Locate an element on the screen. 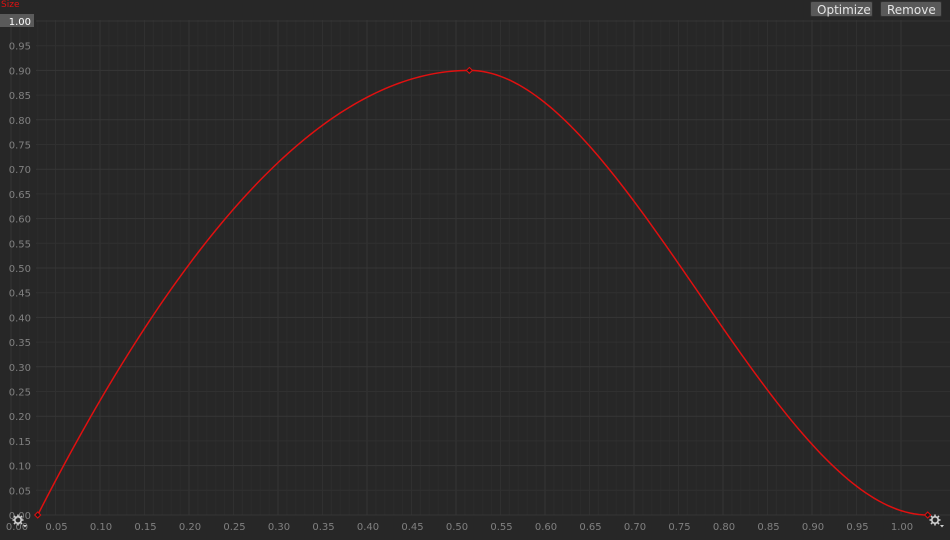 This screenshot has height=540, width=950. y-max-label-background is located at coordinates (17, 20).